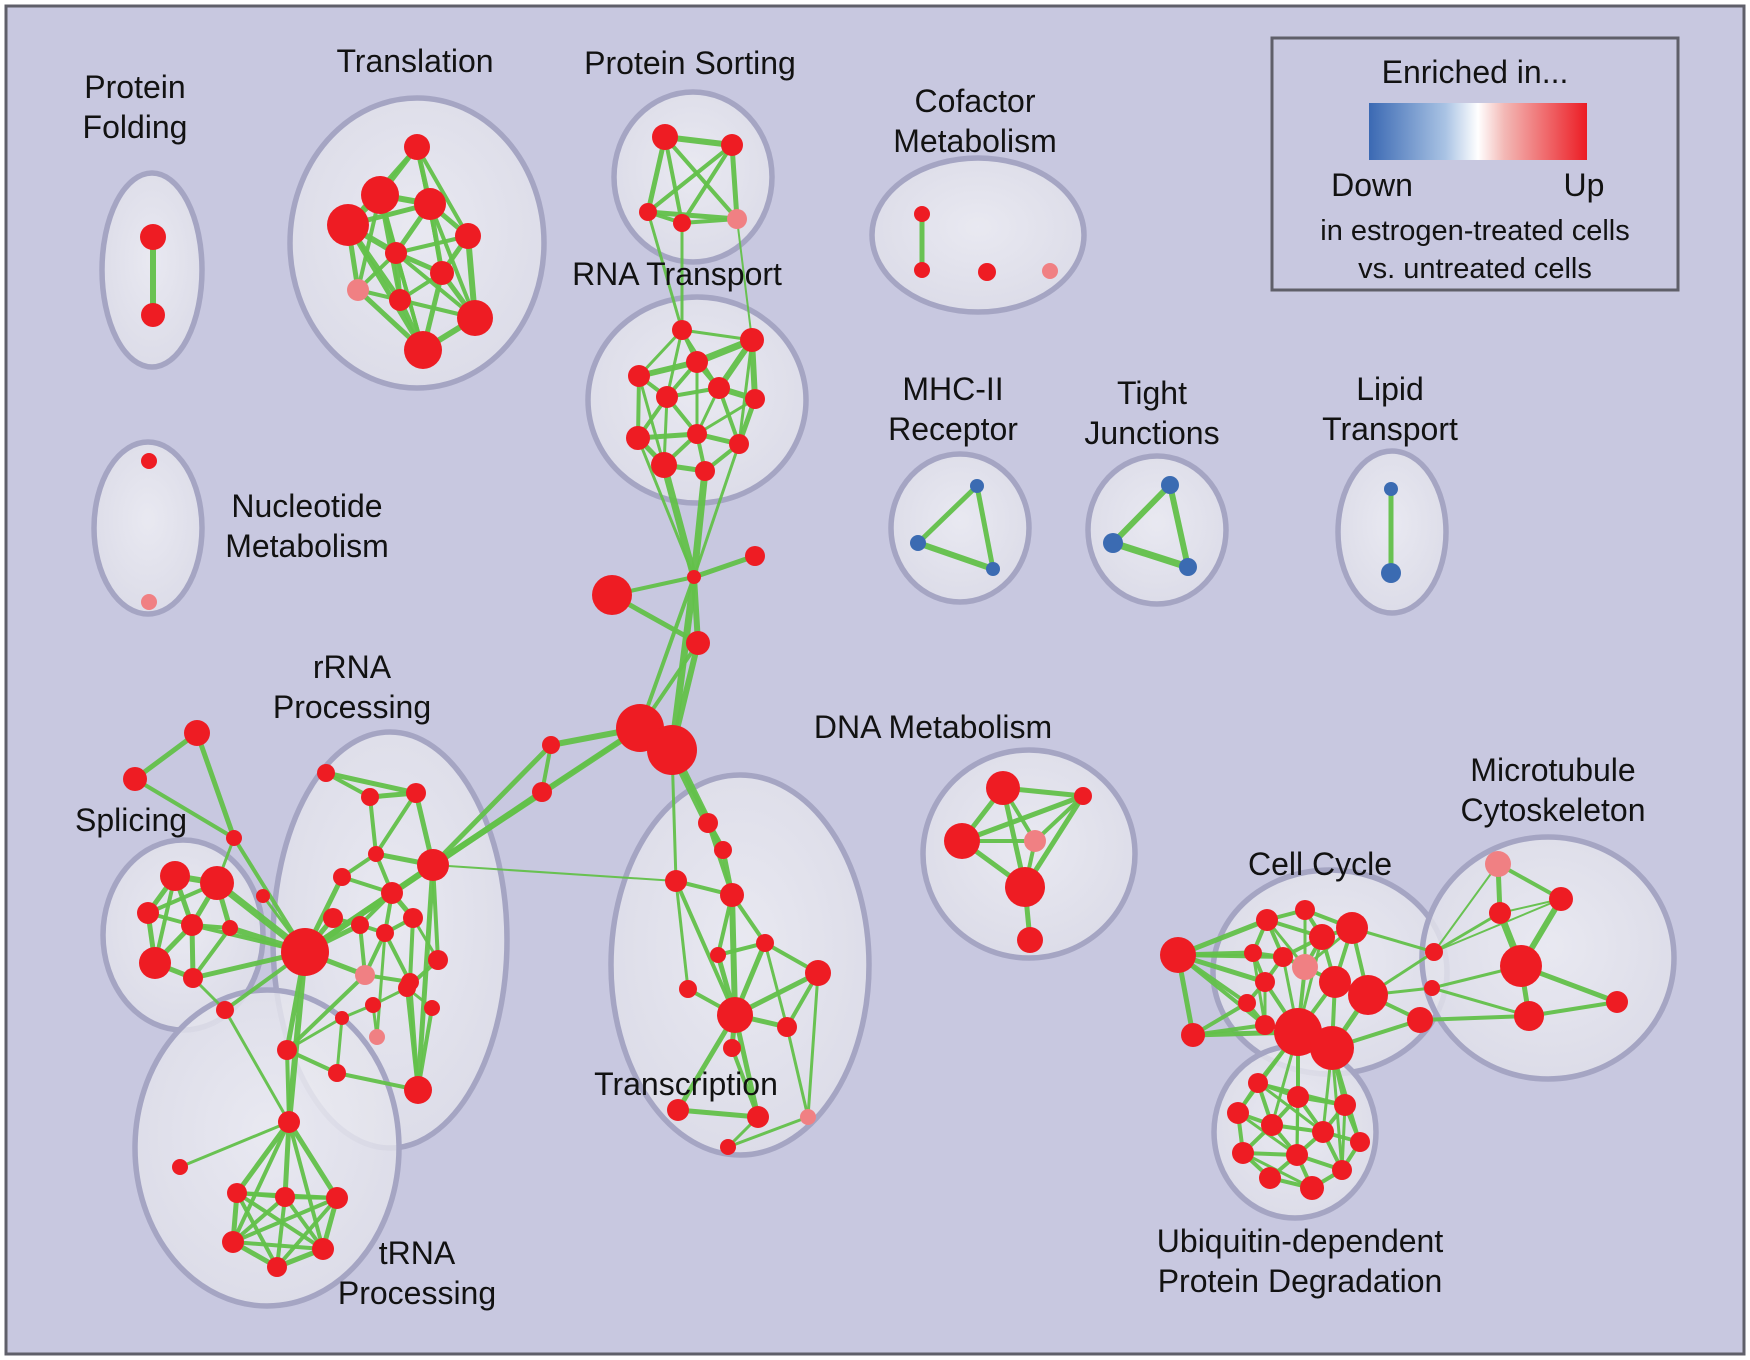 The height and width of the screenshot is (1360, 1750). What do you see at coordinates (692, 215) in the screenshot?
I see `edge-S2-S4` at bounding box center [692, 215].